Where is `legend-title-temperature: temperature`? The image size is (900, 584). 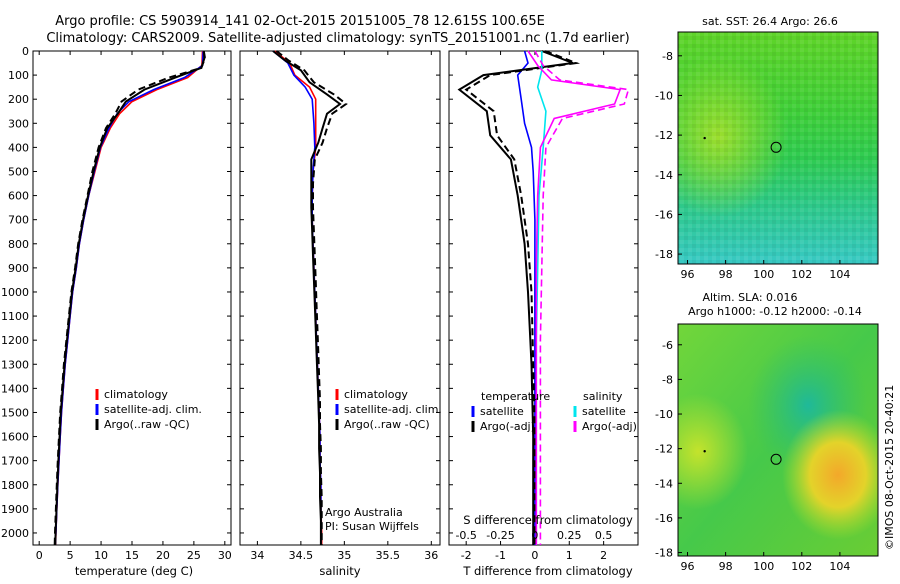
legend-title-temperature: temperature is located at coordinates (515, 396).